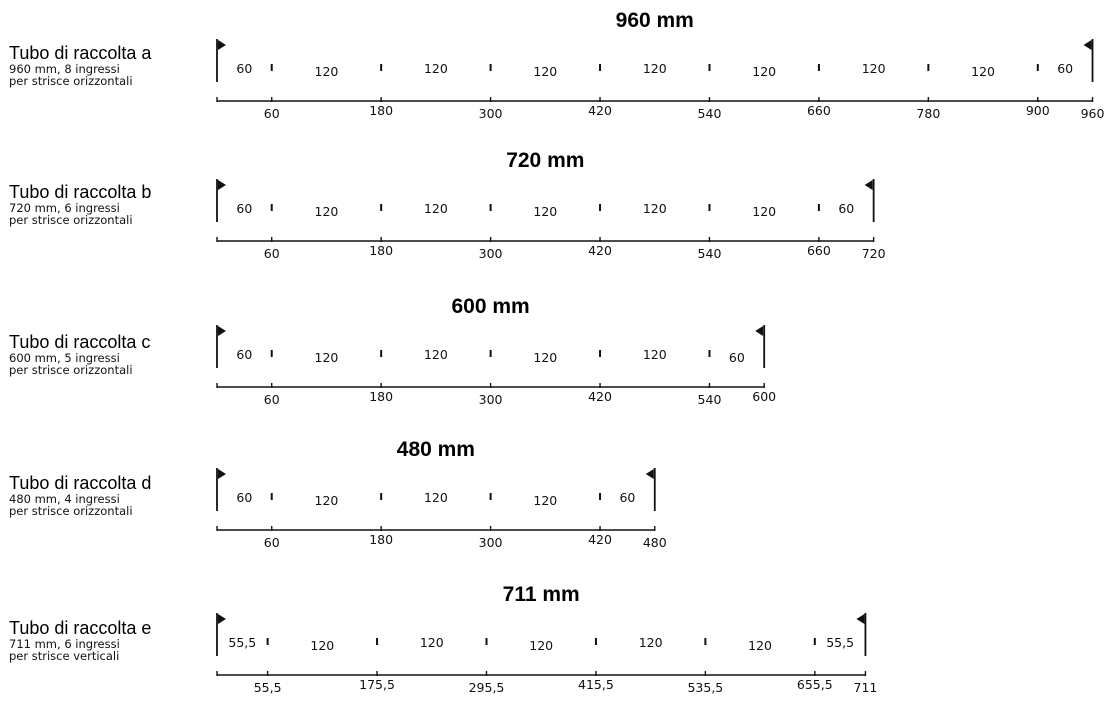  What do you see at coordinates (860, 619) in the screenshot?
I see `pipe-e-right-flag-icon` at bounding box center [860, 619].